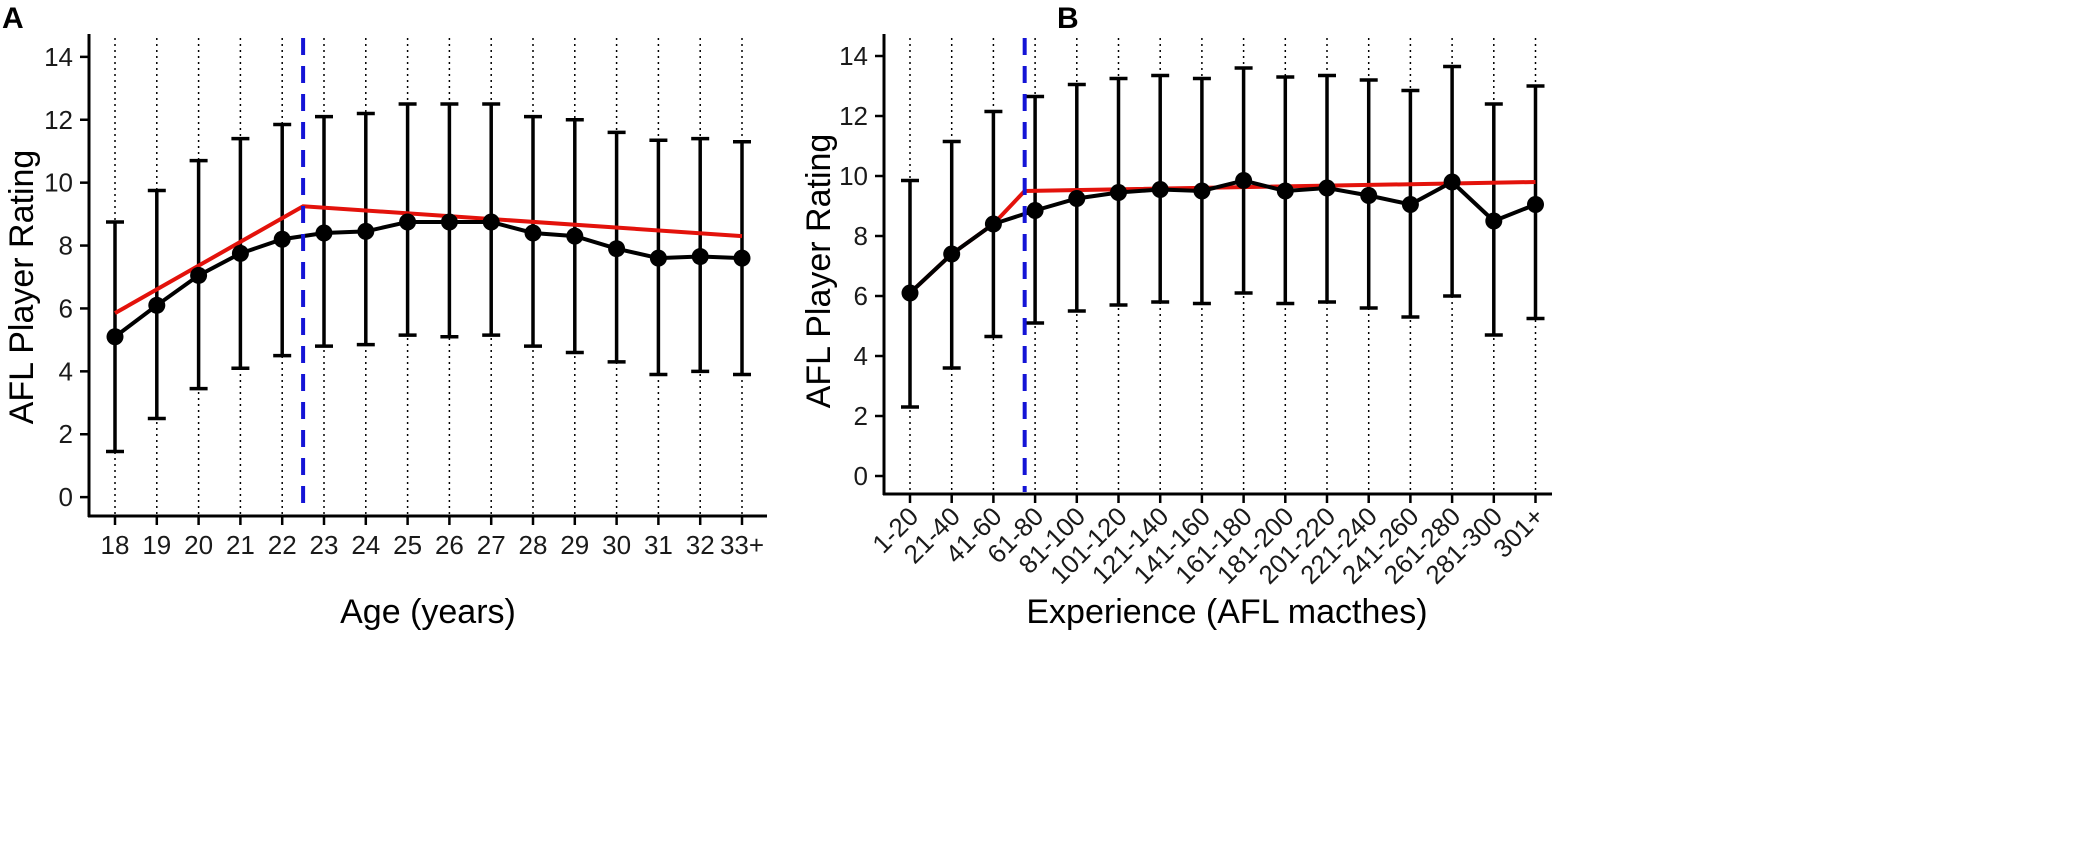 This screenshot has height=853, width=2094. I want to click on panel-a-x-tick-label: 33+, so click(742, 545).